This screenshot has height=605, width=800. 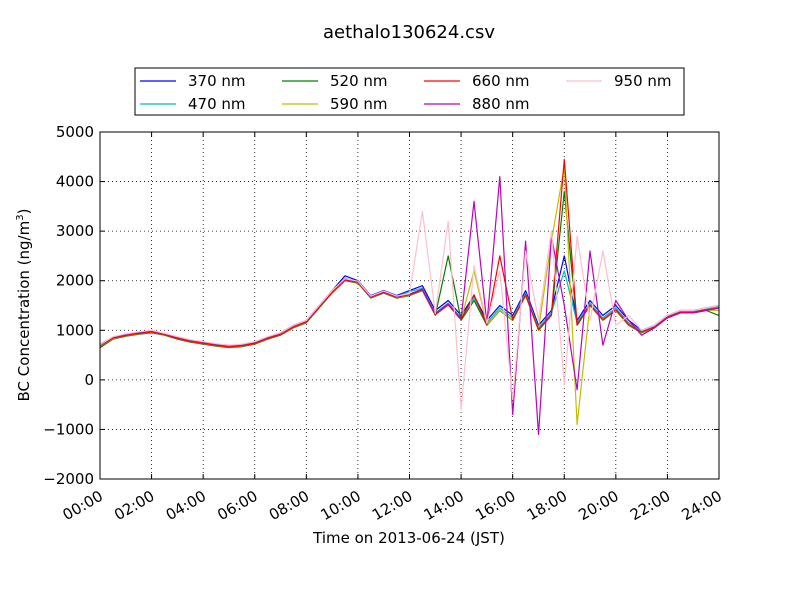 I want to click on y-axis-label: BC Concentration (ng/m3), so click(x=24, y=305).